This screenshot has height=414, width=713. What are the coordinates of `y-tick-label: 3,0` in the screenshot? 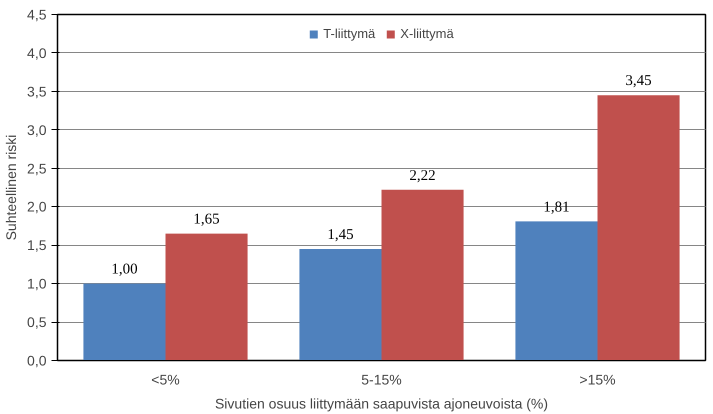 It's located at (37, 130).